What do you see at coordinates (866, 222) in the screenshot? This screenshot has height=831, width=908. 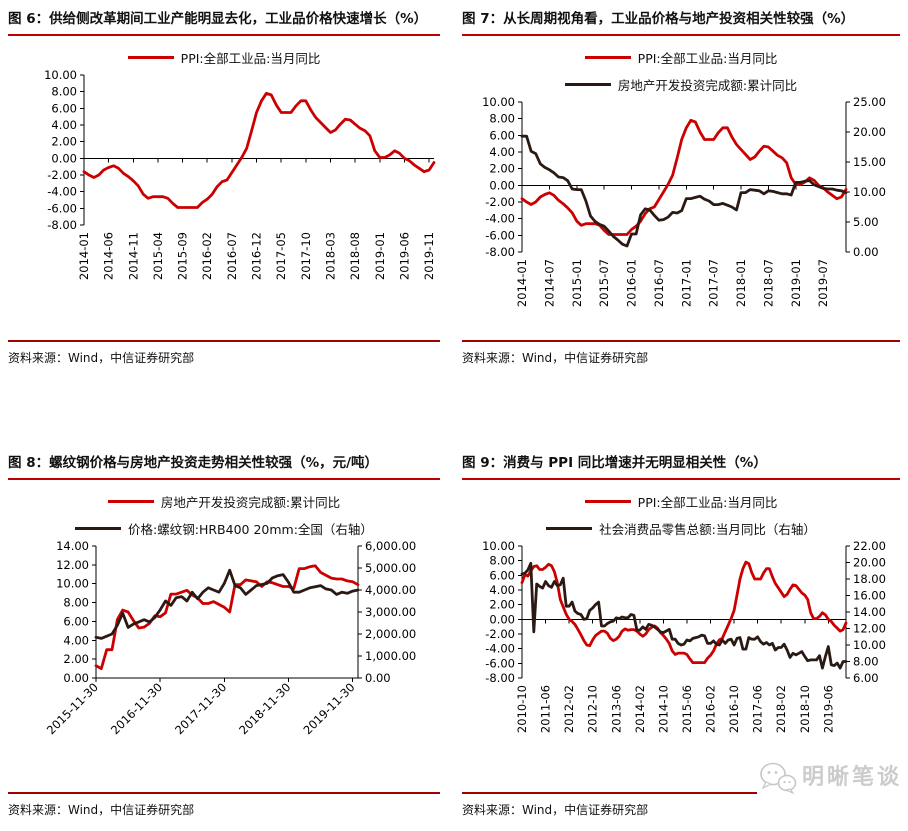 I see `svg-text: 5.00` at bounding box center [866, 222].